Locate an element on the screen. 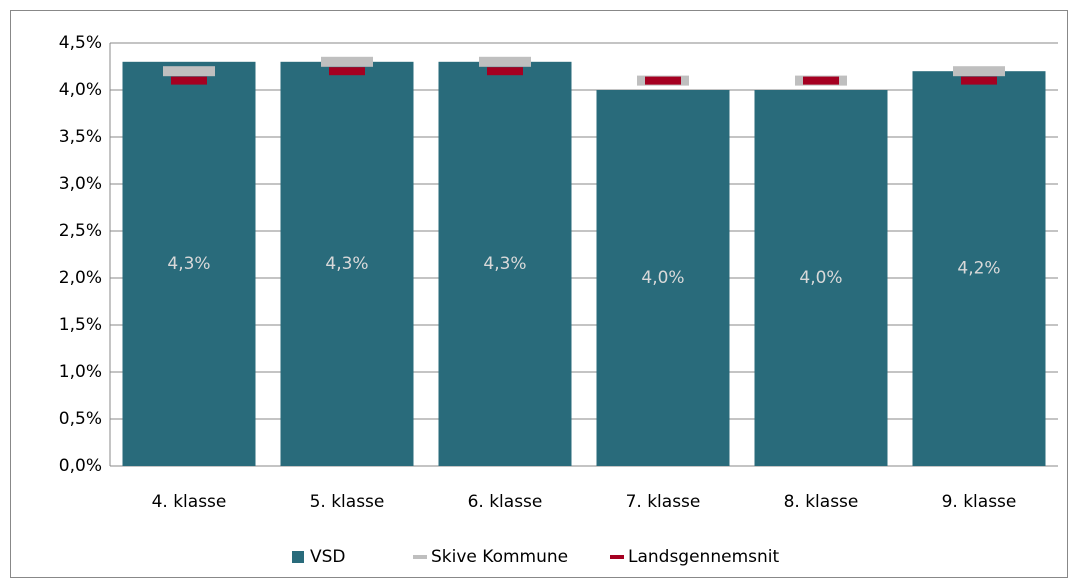 The height and width of the screenshot is (588, 1078). y-tick-label: 0,0% is located at coordinates (80, 466).